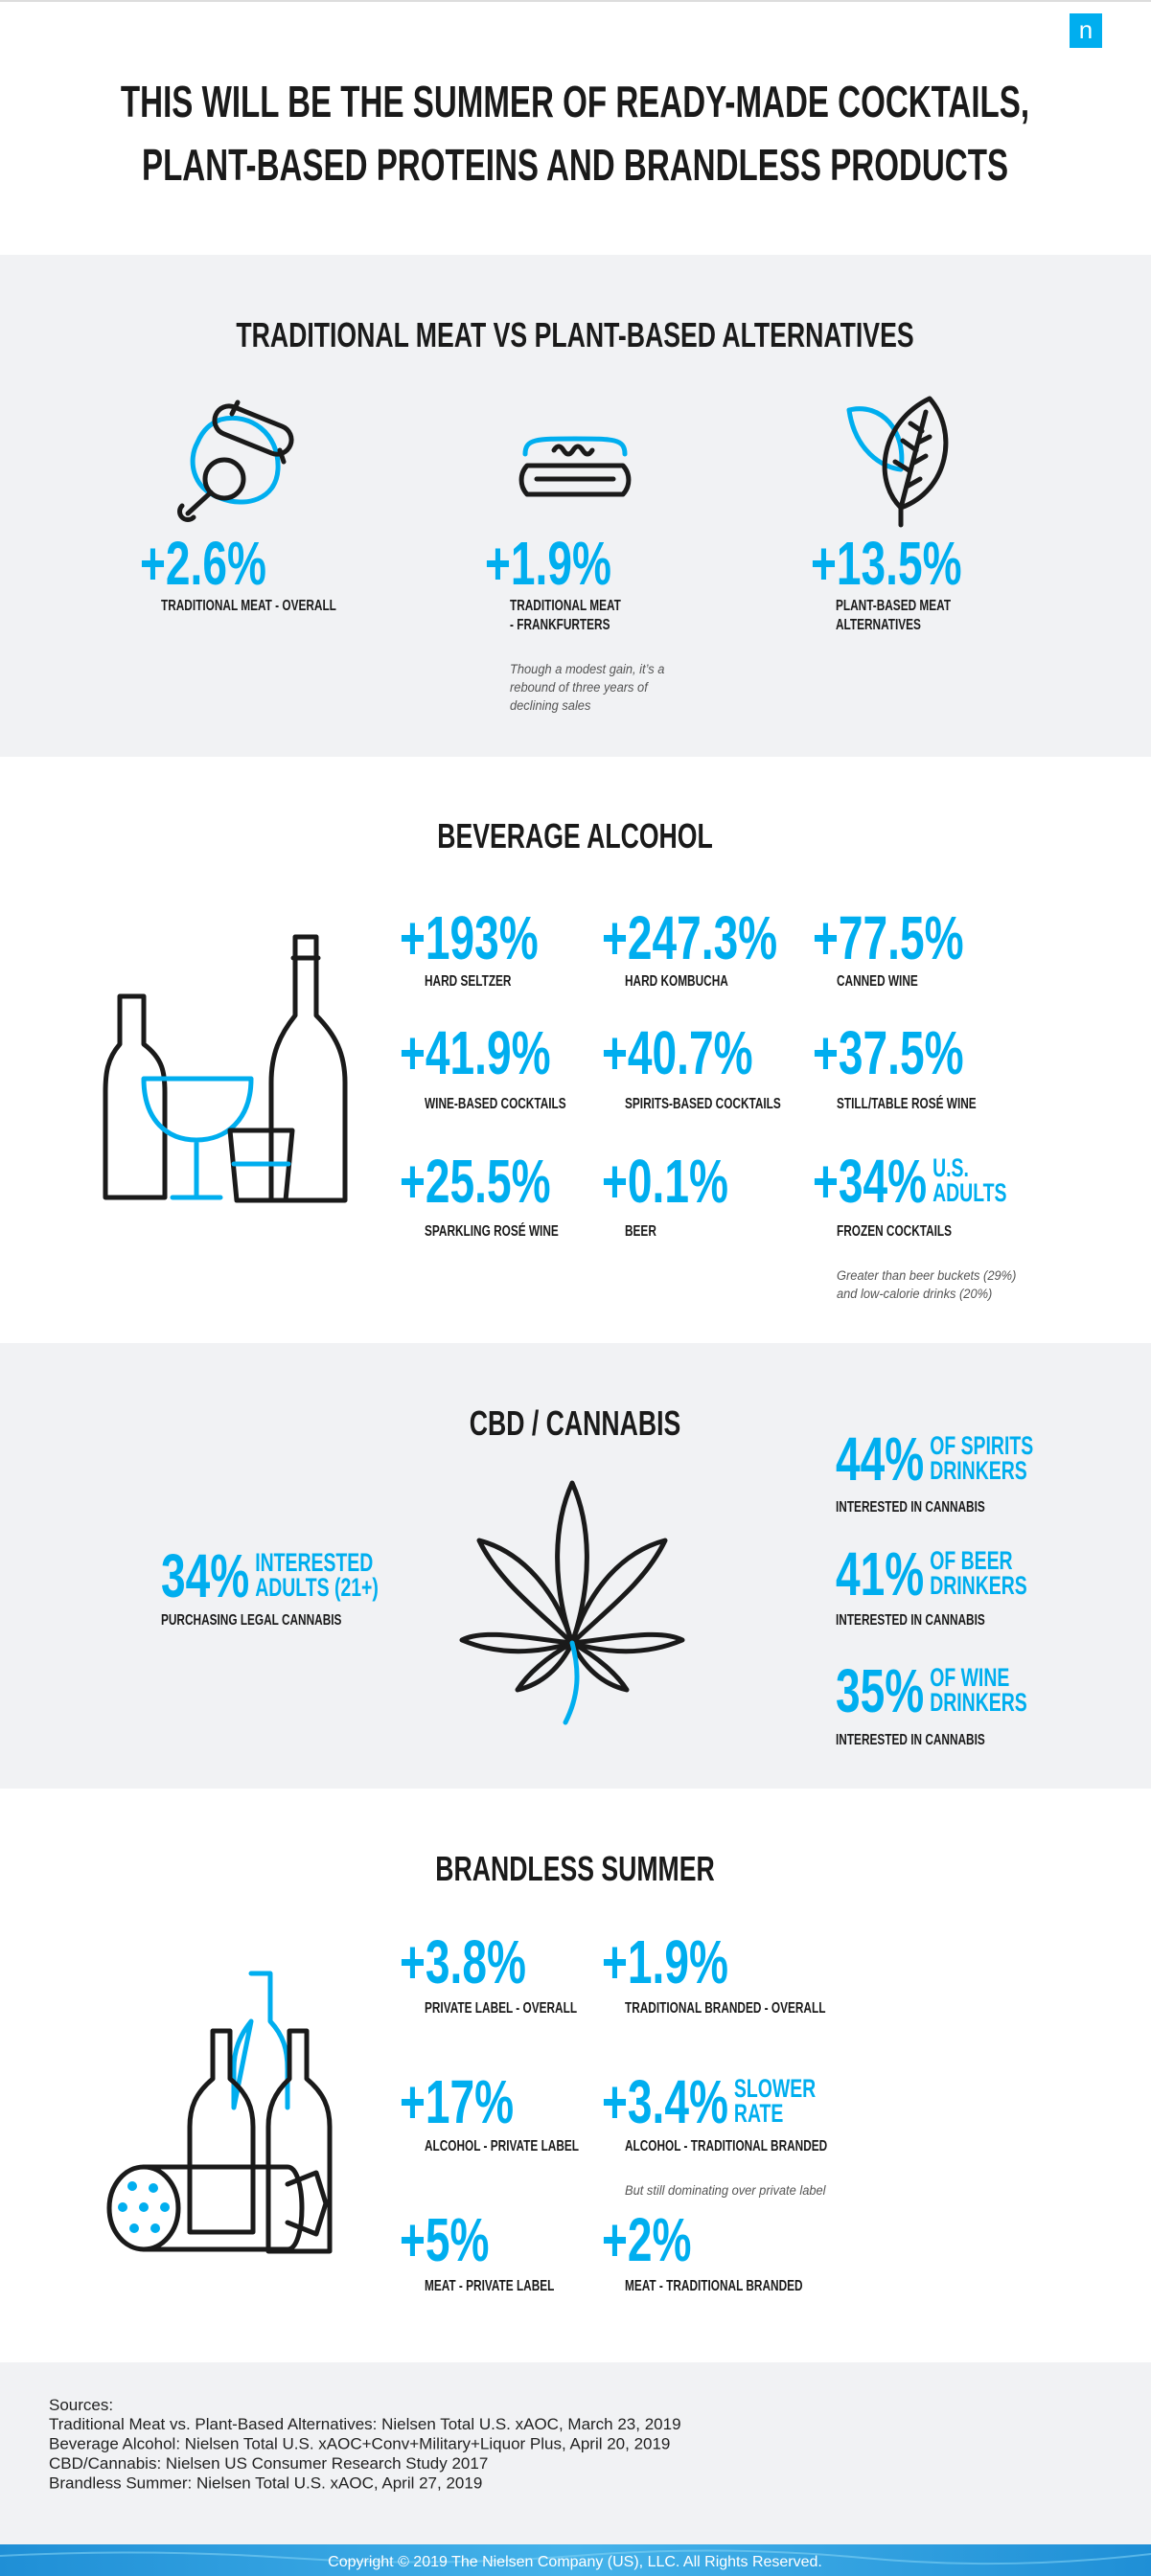 This screenshot has height=2576, width=1151. I want to click on stat-label: WINE-BASED COCKTAILS, so click(496, 1102).